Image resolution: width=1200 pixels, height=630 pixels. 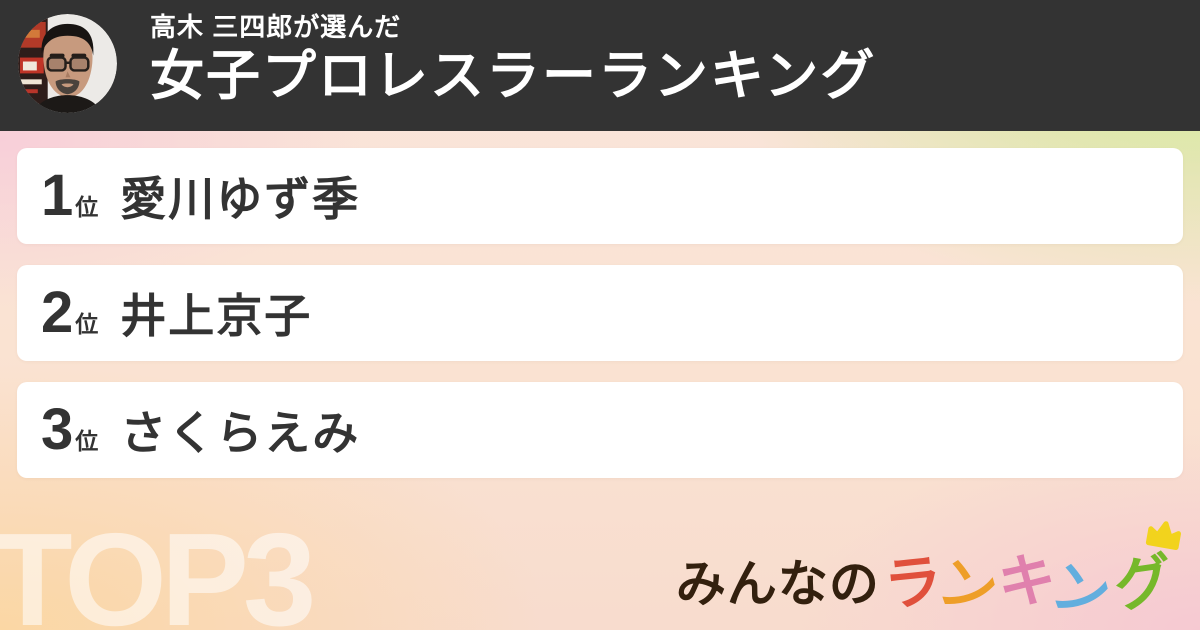 I want to click on wrestler-name: さくらえみ, so click(x=240, y=433).